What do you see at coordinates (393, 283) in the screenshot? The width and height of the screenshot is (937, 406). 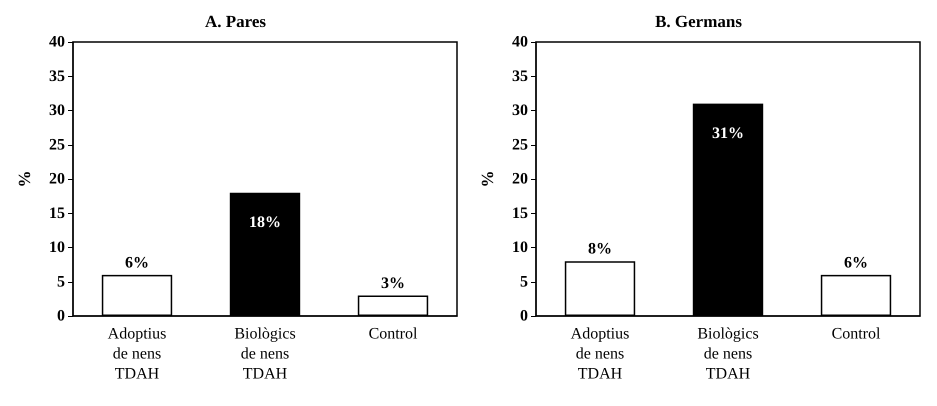 I see `data-label: 3%` at bounding box center [393, 283].